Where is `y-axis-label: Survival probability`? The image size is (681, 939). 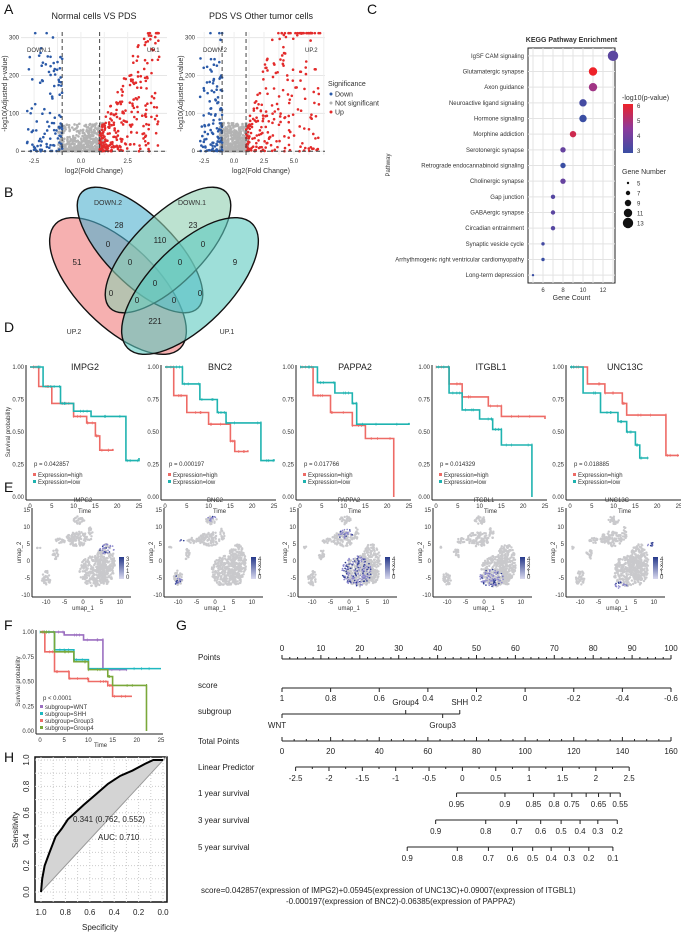
y-axis-label: Survival probability is located at coordinates (9, 432).